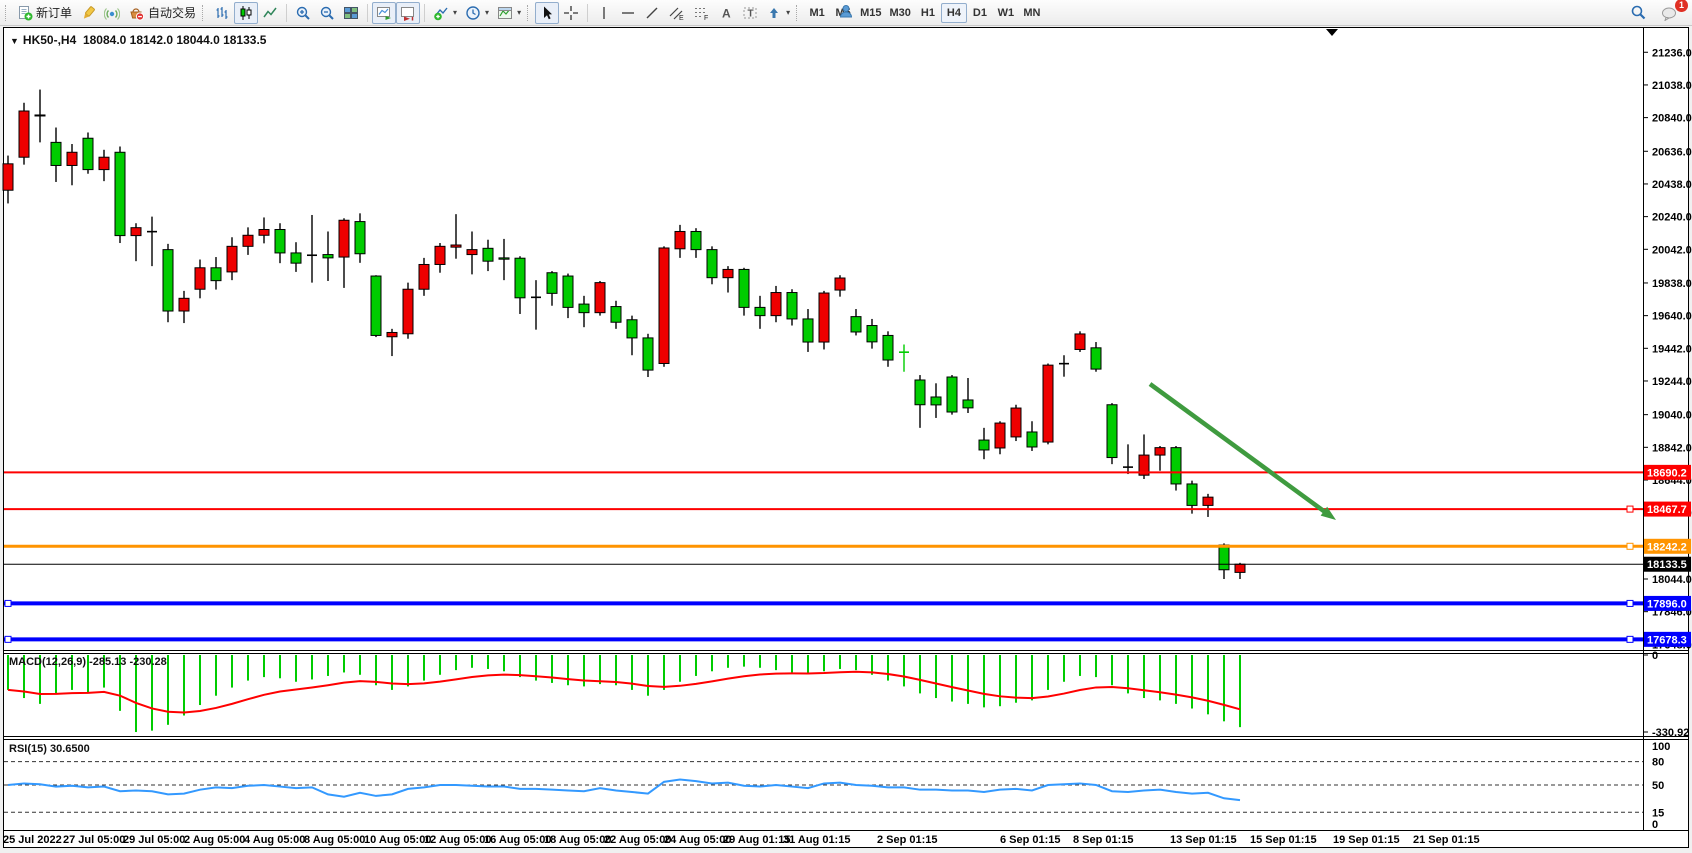 The width and height of the screenshot is (1692, 853). I want to click on timeframe-h4: H4, so click(953, 12).